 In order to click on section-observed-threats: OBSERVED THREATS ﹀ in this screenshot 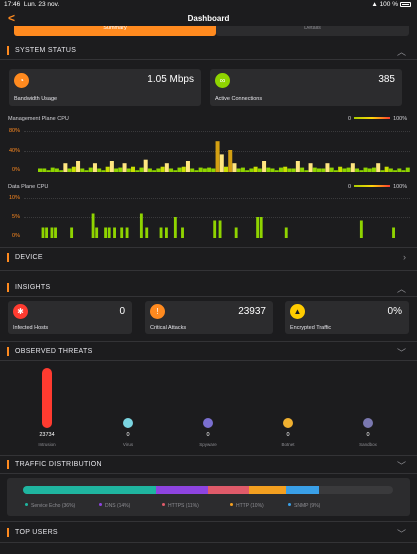, I will do `click(208, 352)`.